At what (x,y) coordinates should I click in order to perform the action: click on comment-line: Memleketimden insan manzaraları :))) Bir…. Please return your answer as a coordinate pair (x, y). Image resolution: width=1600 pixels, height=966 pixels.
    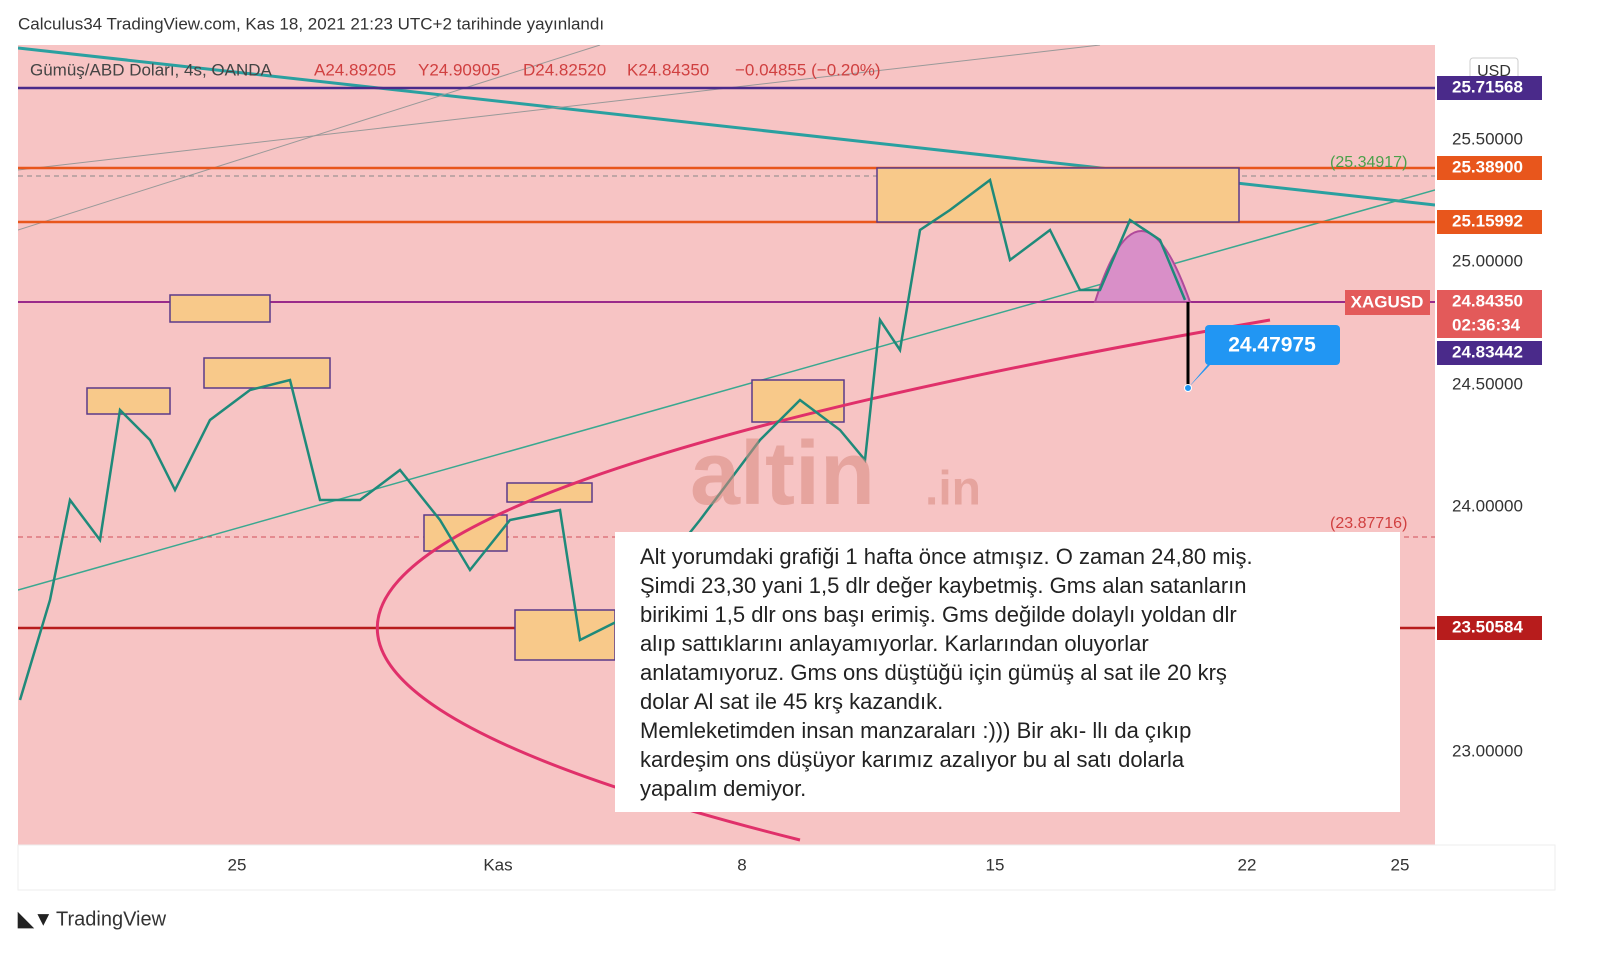
    Looking at the image, I should click on (915, 730).